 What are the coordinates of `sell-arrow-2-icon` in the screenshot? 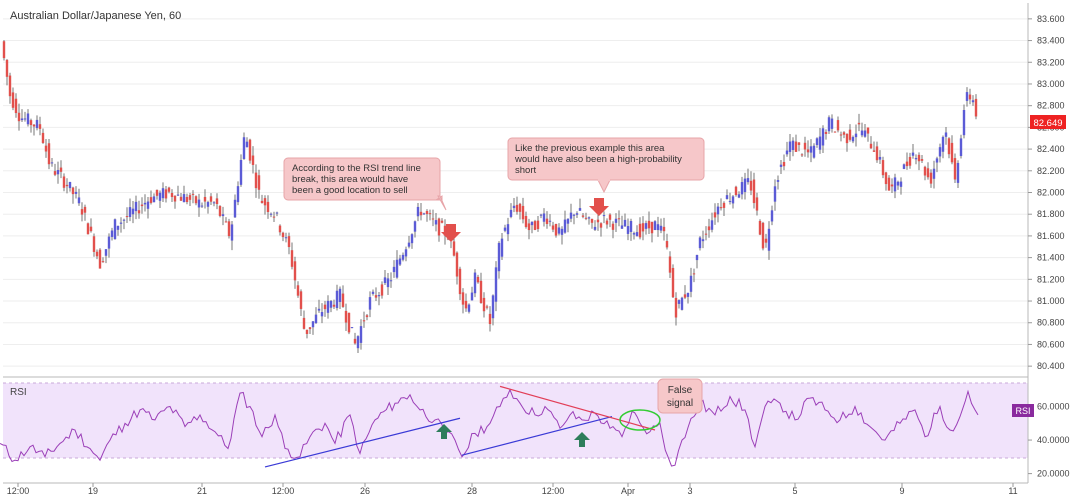 It's located at (599, 207).